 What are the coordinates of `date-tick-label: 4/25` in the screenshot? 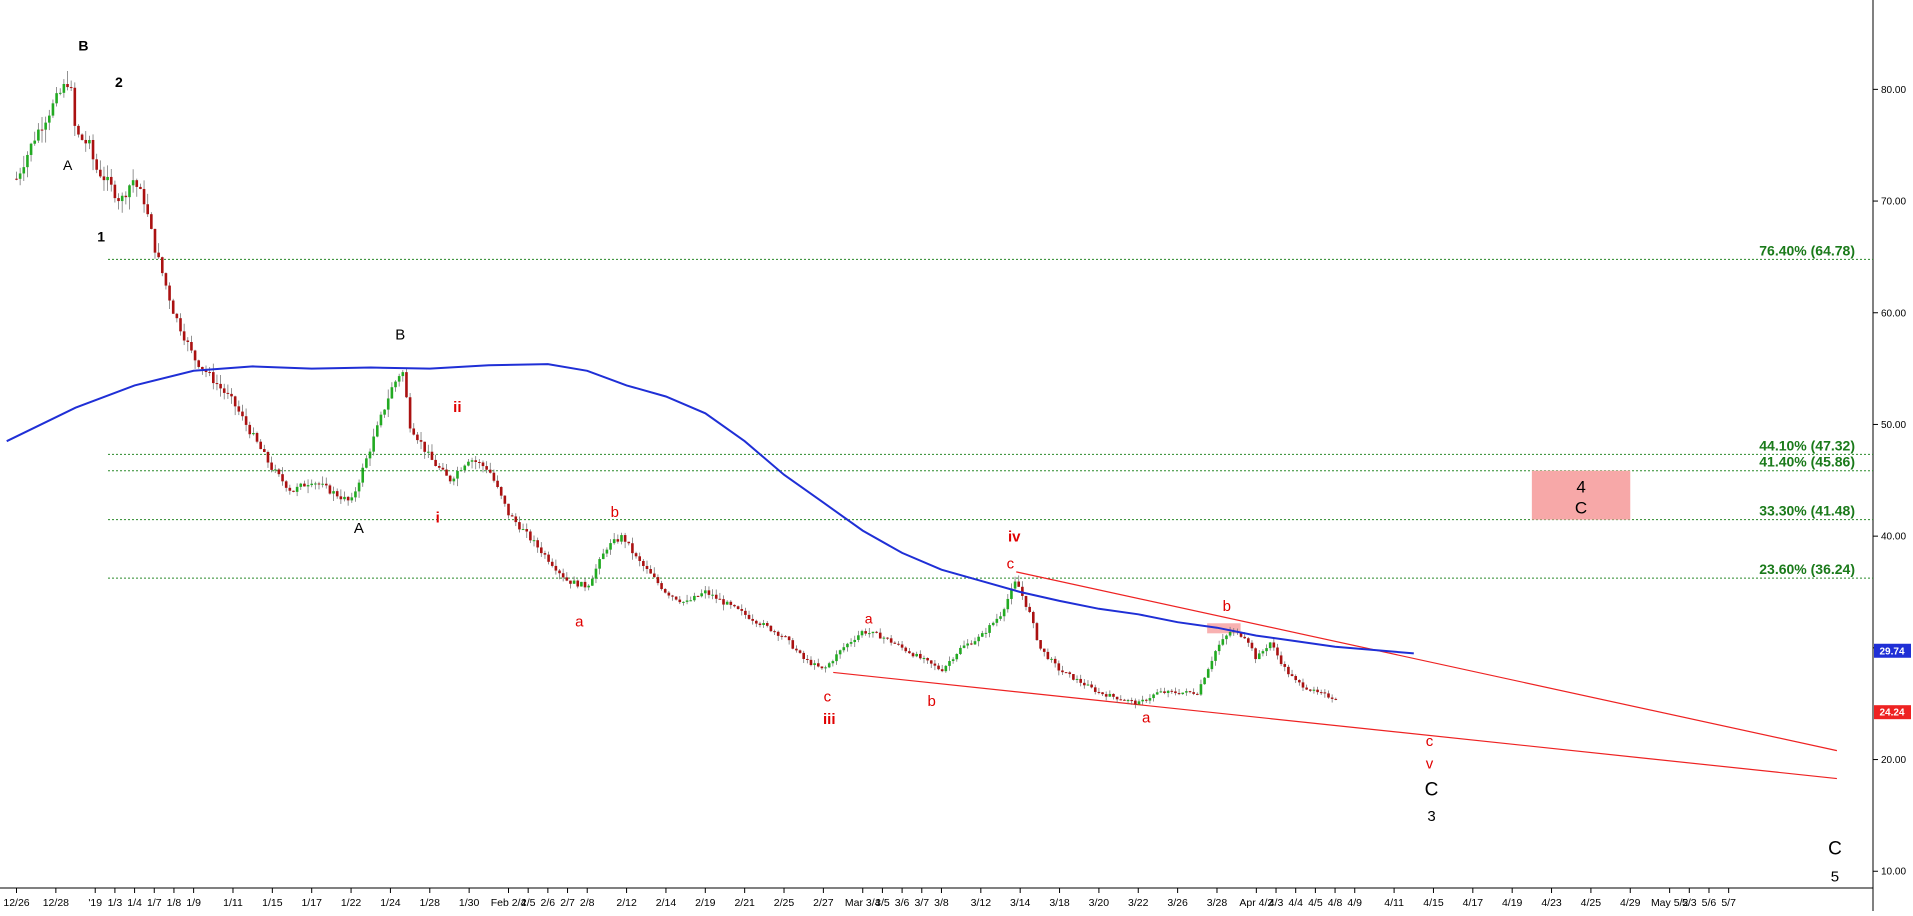 It's located at (1591, 903).